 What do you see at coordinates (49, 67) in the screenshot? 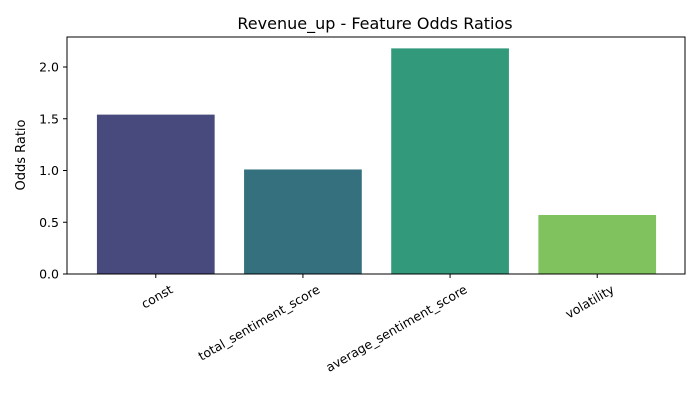
I see `y-tick-label: 2.0` at bounding box center [49, 67].